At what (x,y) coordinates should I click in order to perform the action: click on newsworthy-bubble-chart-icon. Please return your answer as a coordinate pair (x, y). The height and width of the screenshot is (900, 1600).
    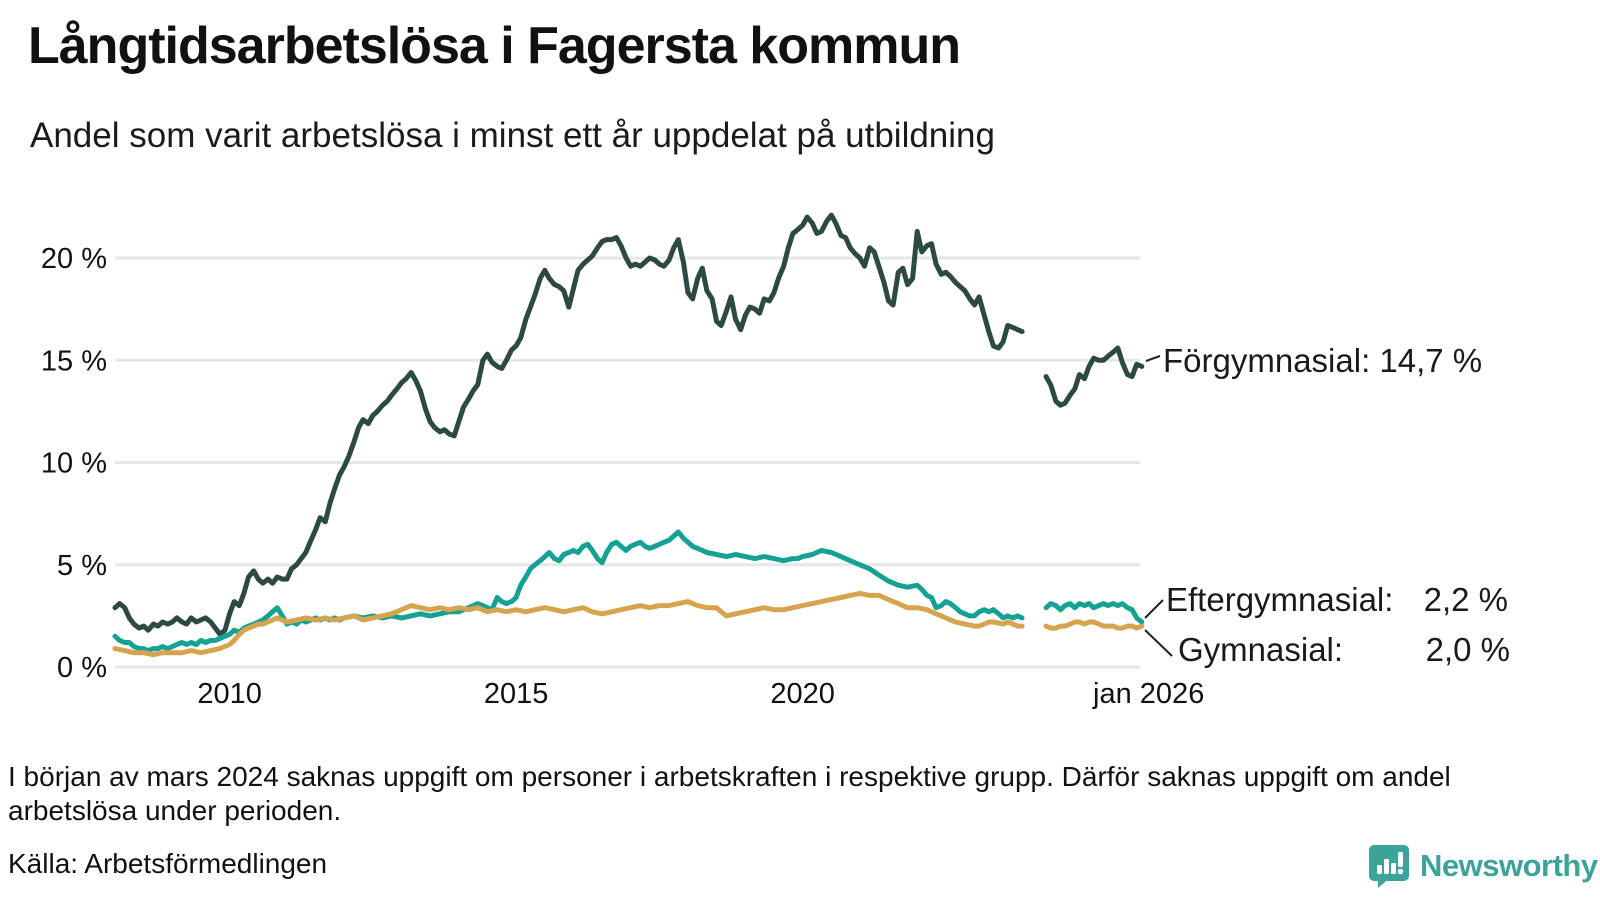
    Looking at the image, I should click on (1389, 866).